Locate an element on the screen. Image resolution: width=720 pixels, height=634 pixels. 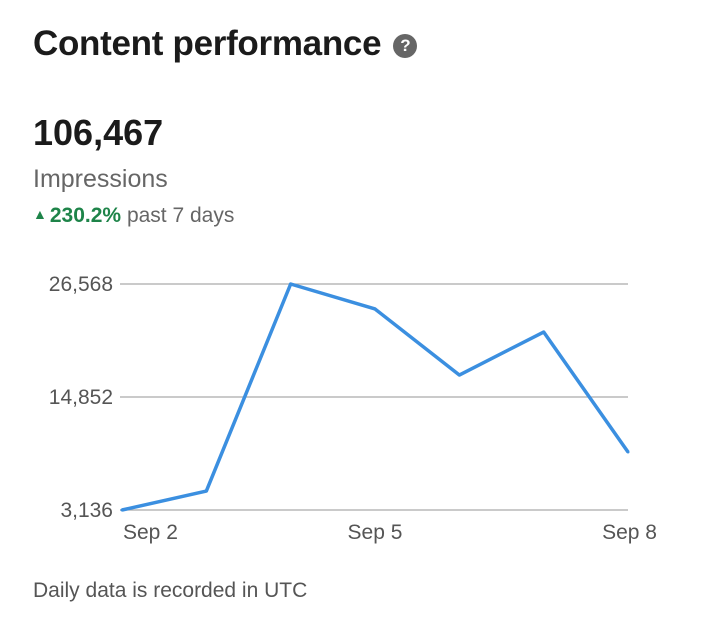
change-value: 230.2% is located at coordinates (85, 215).